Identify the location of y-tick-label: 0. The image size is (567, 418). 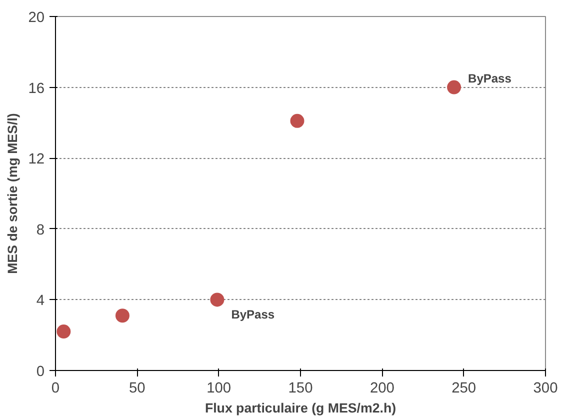
(40, 372).